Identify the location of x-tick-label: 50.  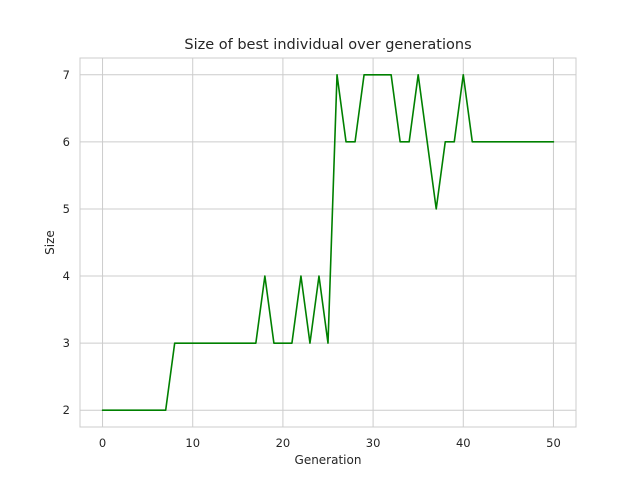
(553, 443).